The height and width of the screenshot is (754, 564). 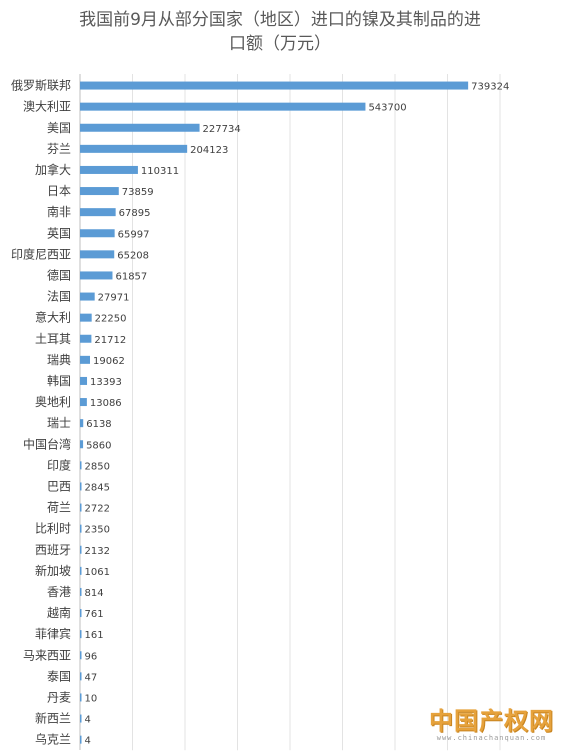 I want to click on category-label: 中国台湾, so click(x=47, y=443).